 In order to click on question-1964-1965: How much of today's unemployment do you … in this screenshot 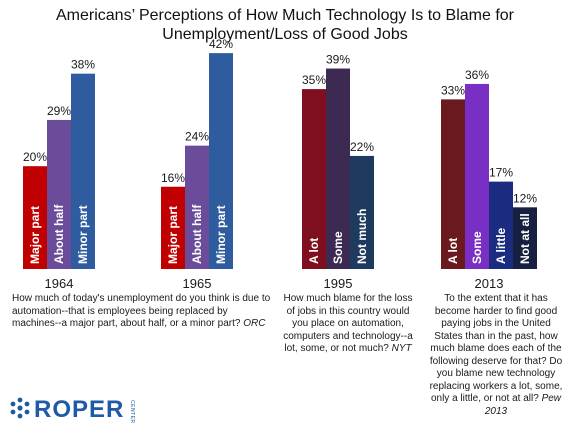, I will do `click(143, 312)`.